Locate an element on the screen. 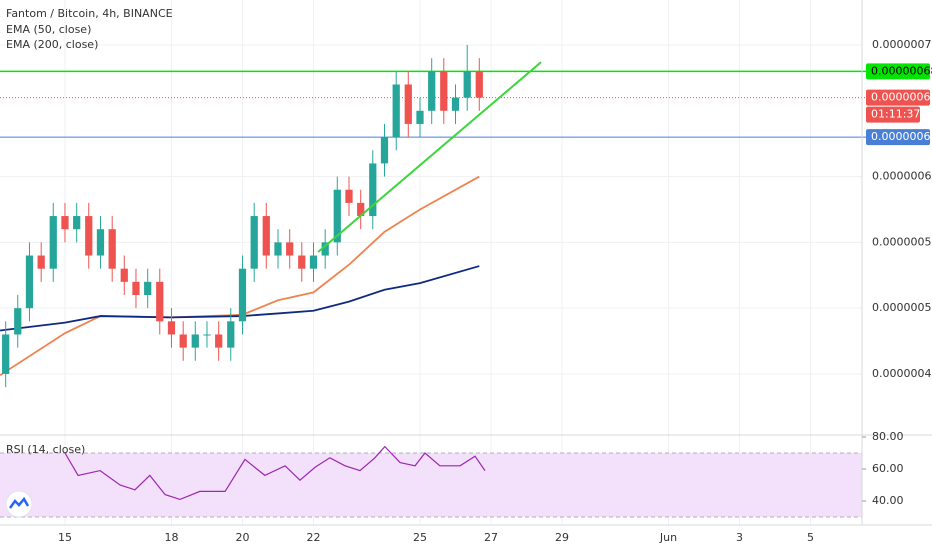 The height and width of the screenshot is (550, 932). y-tick-label: 0.00000045 is located at coordinates (902, 373).